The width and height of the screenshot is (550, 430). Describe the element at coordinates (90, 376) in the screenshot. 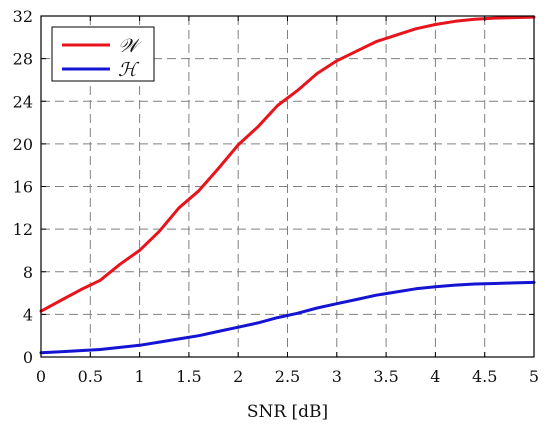

I see `x-tick-label: 0.5` at that location.